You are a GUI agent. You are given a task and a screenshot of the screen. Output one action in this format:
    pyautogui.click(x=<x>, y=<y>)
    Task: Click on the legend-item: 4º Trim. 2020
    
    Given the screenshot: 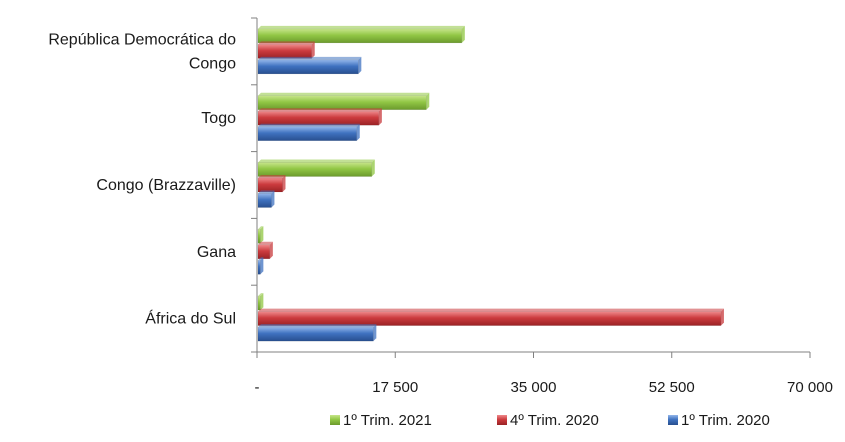 What is the action you would take?
    pyautogui.click(x=548, y=420)
    